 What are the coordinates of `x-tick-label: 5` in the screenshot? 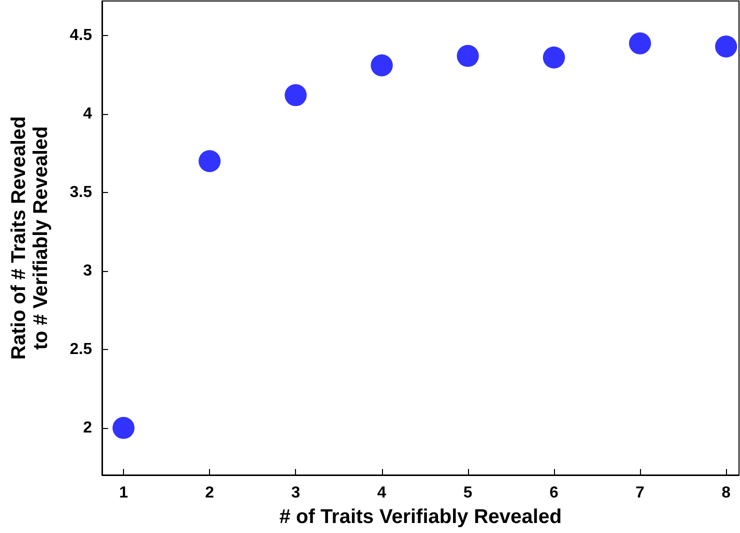 It's located at (467, 493).